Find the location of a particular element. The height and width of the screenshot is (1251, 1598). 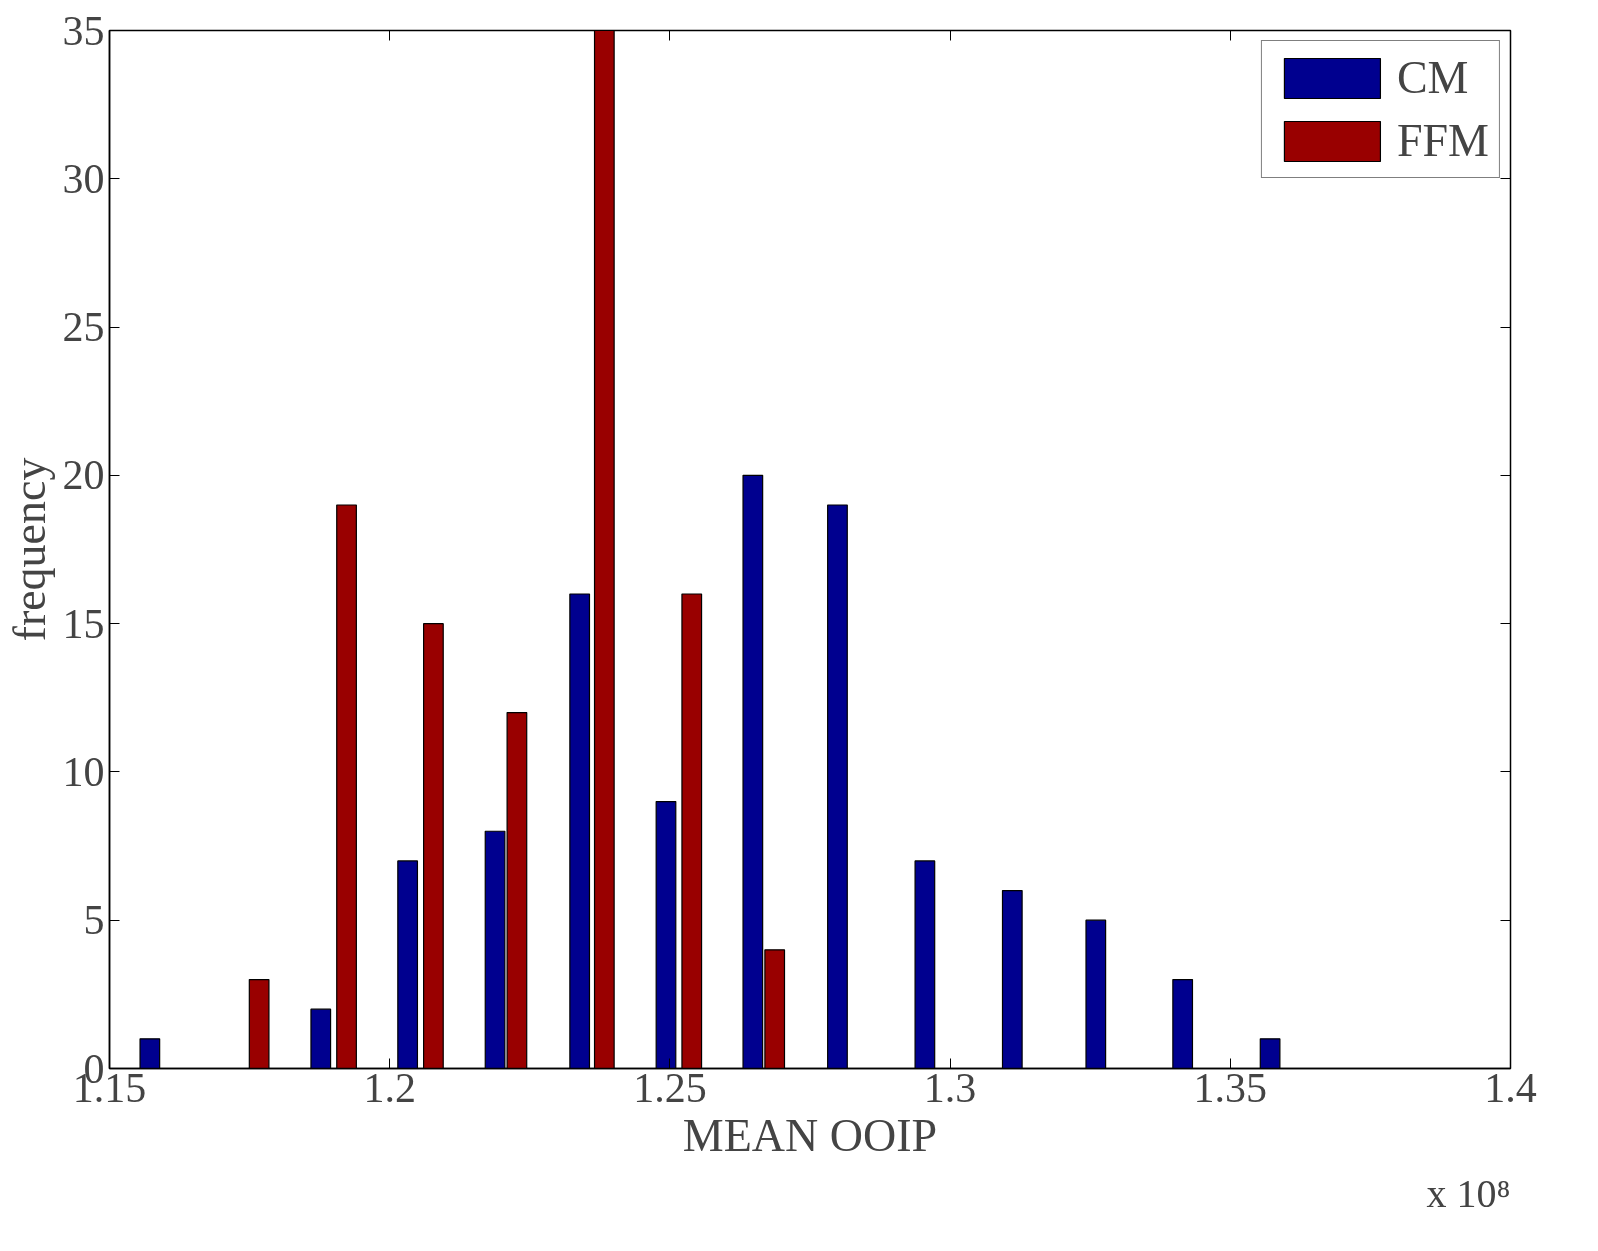

text: x 10⁸ is located at coordinates (1468, 1193).